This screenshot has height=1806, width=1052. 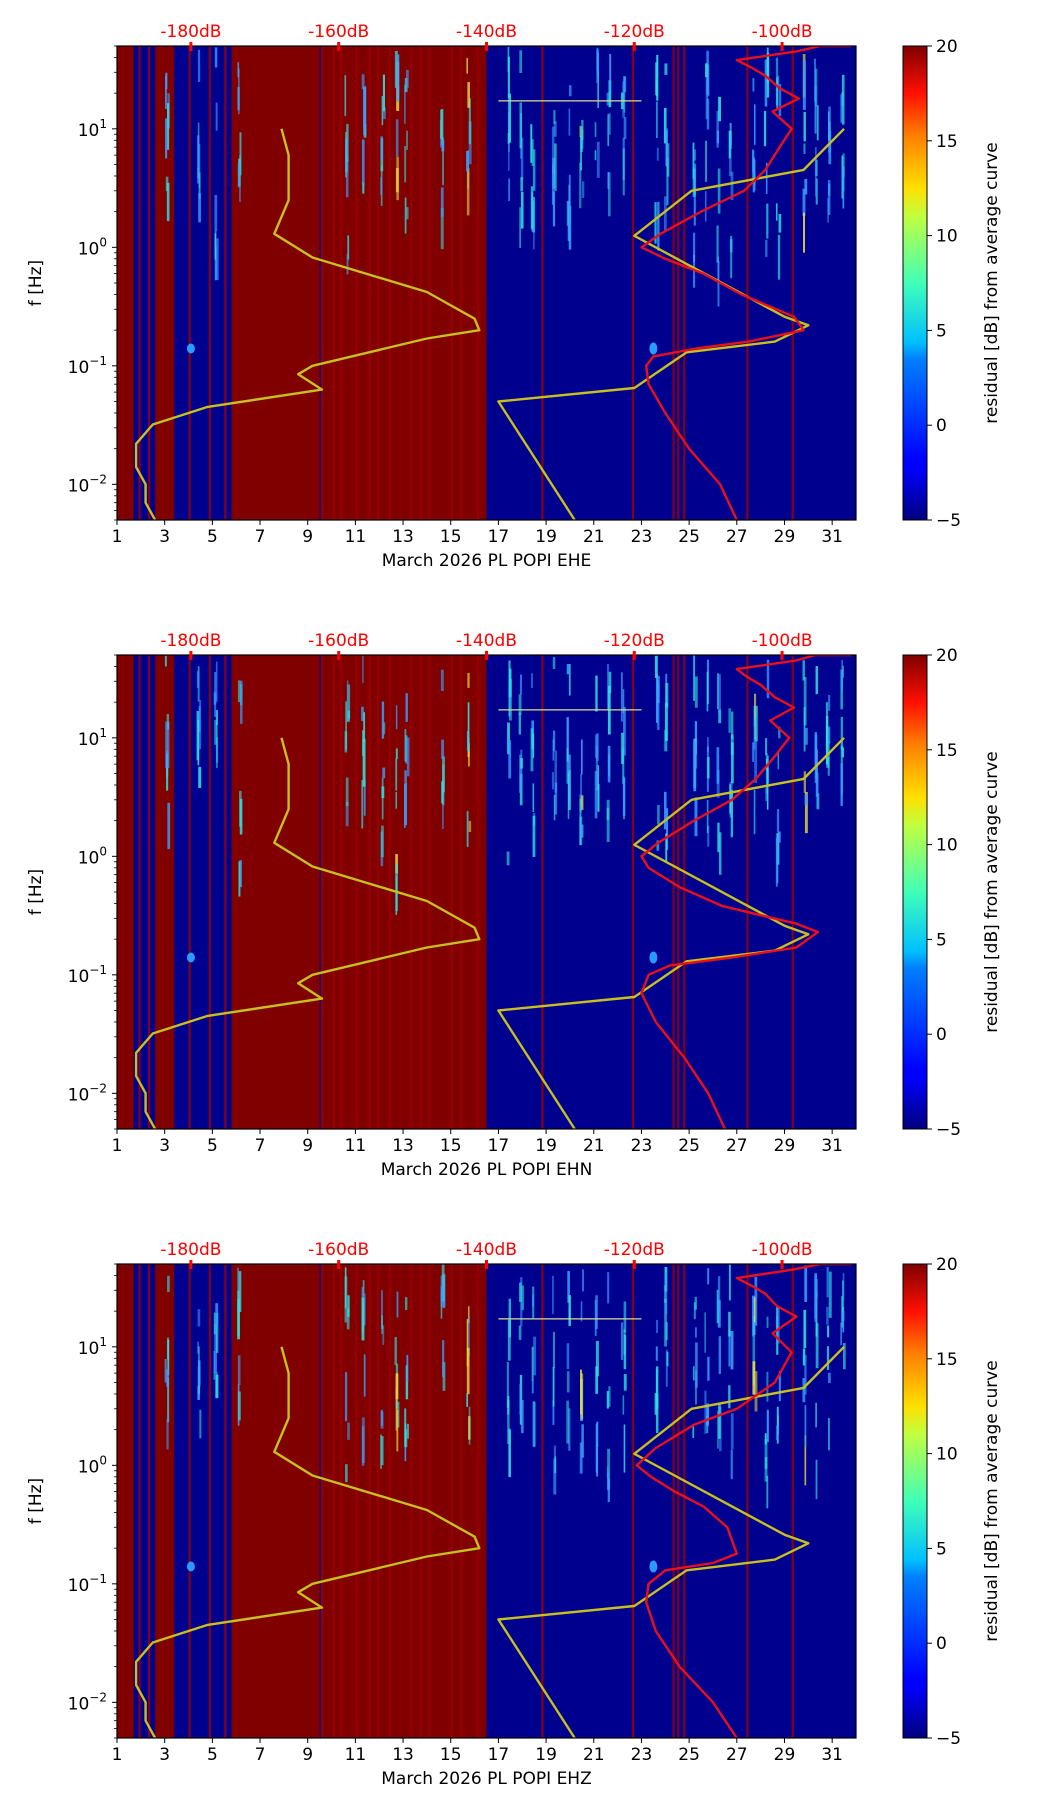 I want to click on x-tick-label: 19, so click(x=546, y=537).